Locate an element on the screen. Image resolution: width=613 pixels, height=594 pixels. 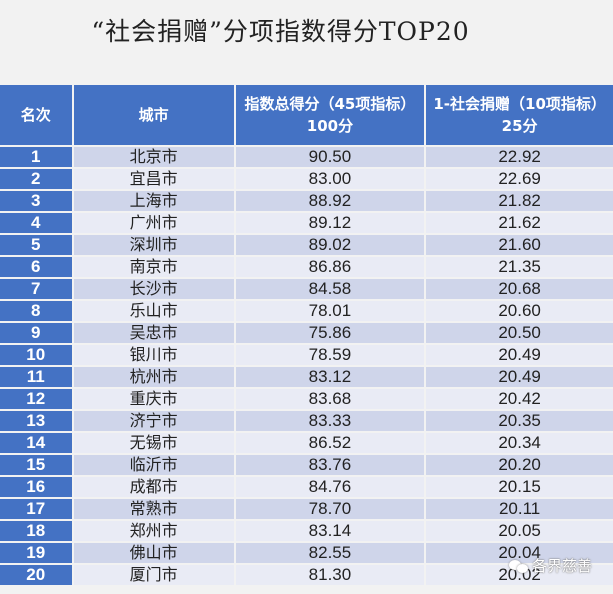
total-score-cell: 75.86 is located at coordinates (330, 333).